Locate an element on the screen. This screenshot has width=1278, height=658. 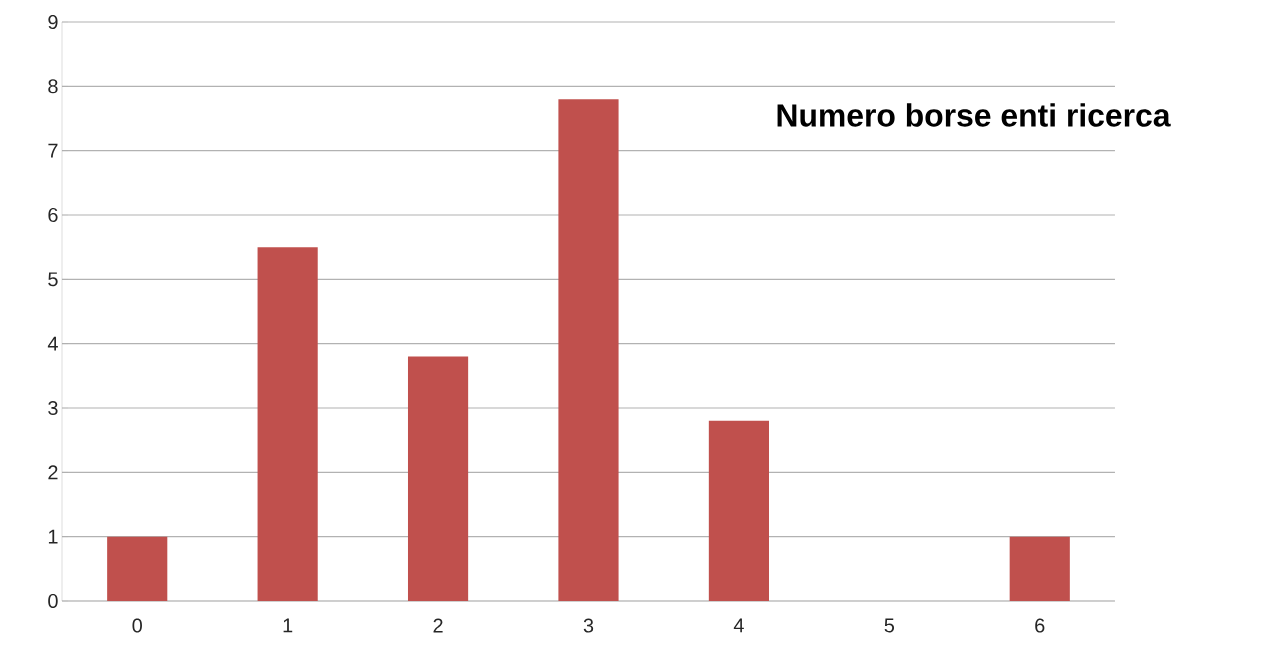
x-tick-label: 5 is located at coordinates (889, 625).